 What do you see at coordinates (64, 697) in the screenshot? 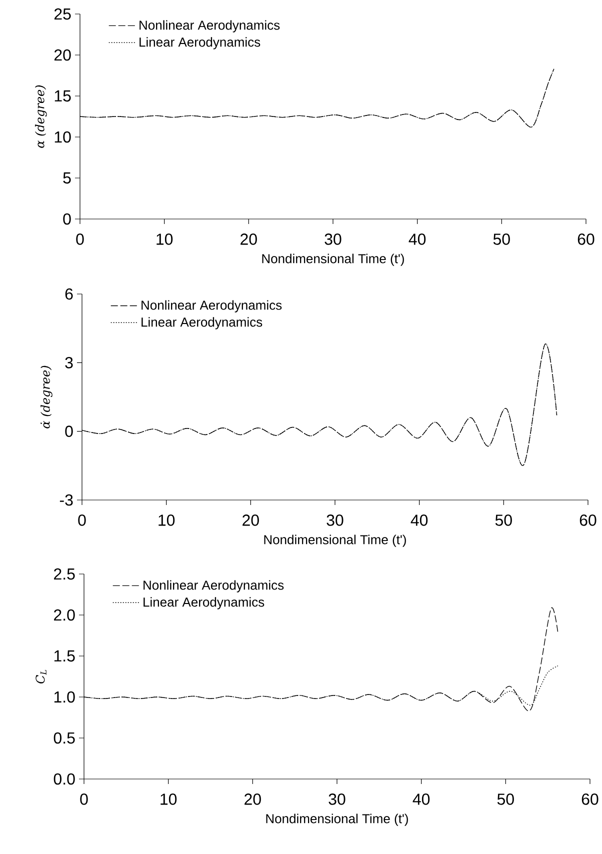
I see `y-tick-label: 1.0` at bounding box center [64, 697].